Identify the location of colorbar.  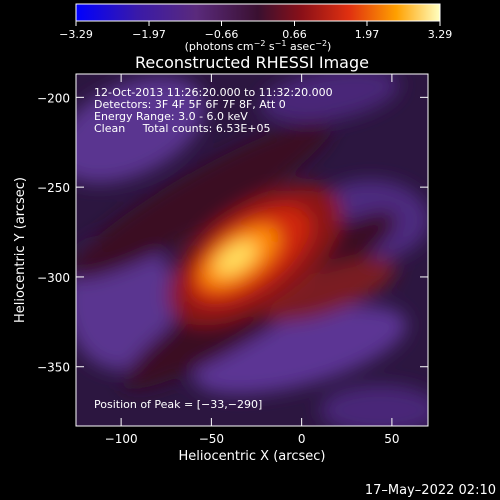
(258, 12).